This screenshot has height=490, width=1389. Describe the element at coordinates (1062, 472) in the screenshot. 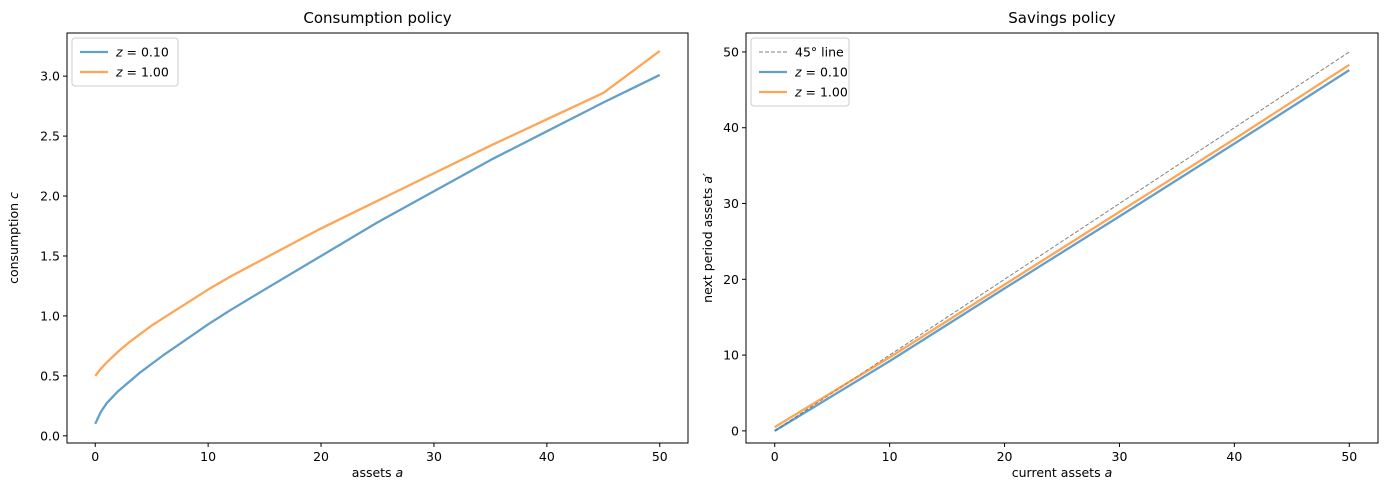

I see `x-axis-label: current assets a` at that location.